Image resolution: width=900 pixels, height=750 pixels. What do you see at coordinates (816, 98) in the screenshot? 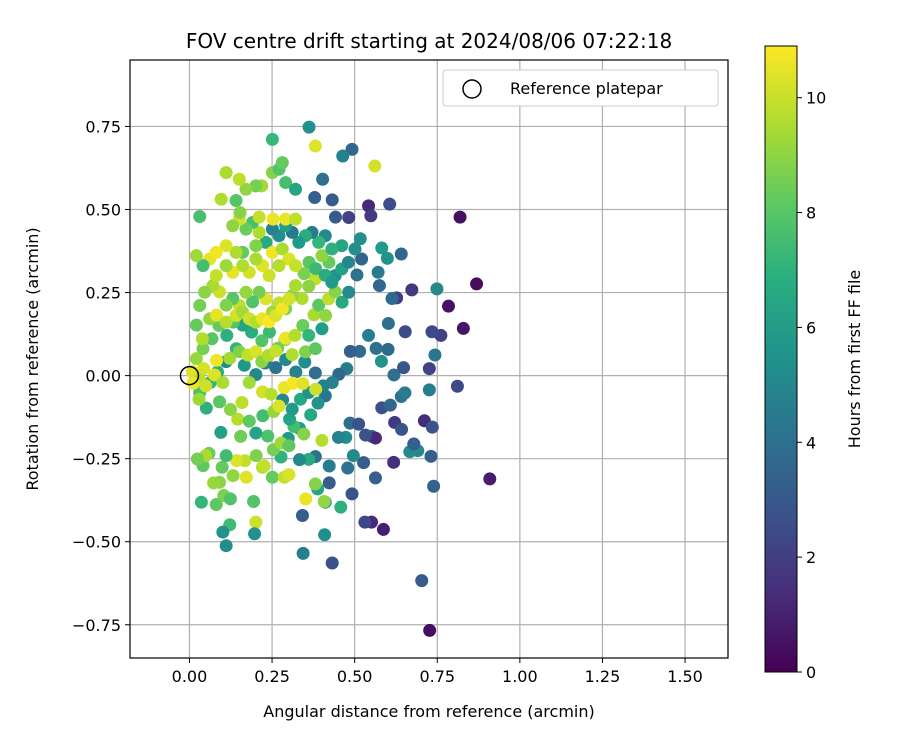
I see `colorbar-tick-label: 10` at bounding box center [816, 98].